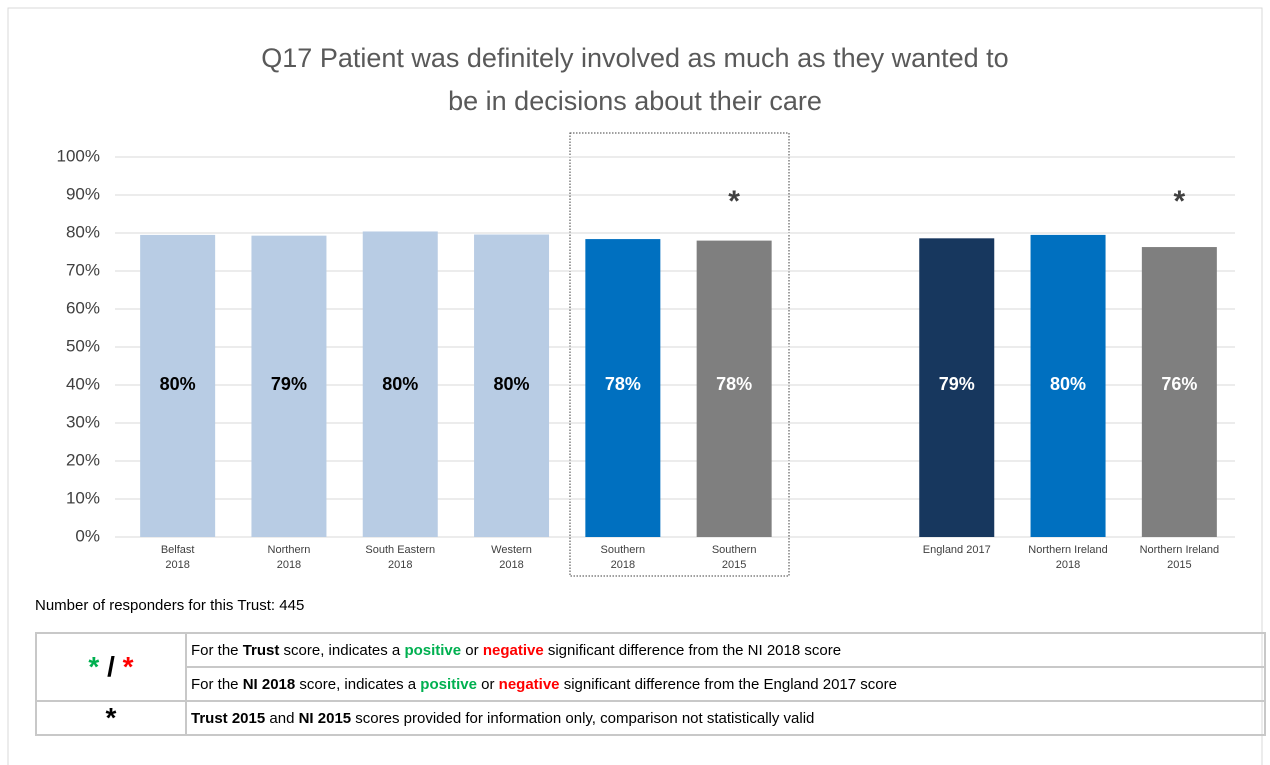 This screenshot has width=1270, height=765. Describe the element at coordinates (261, 650) in the screenshot. I see `legend-text: Trust` at that location.